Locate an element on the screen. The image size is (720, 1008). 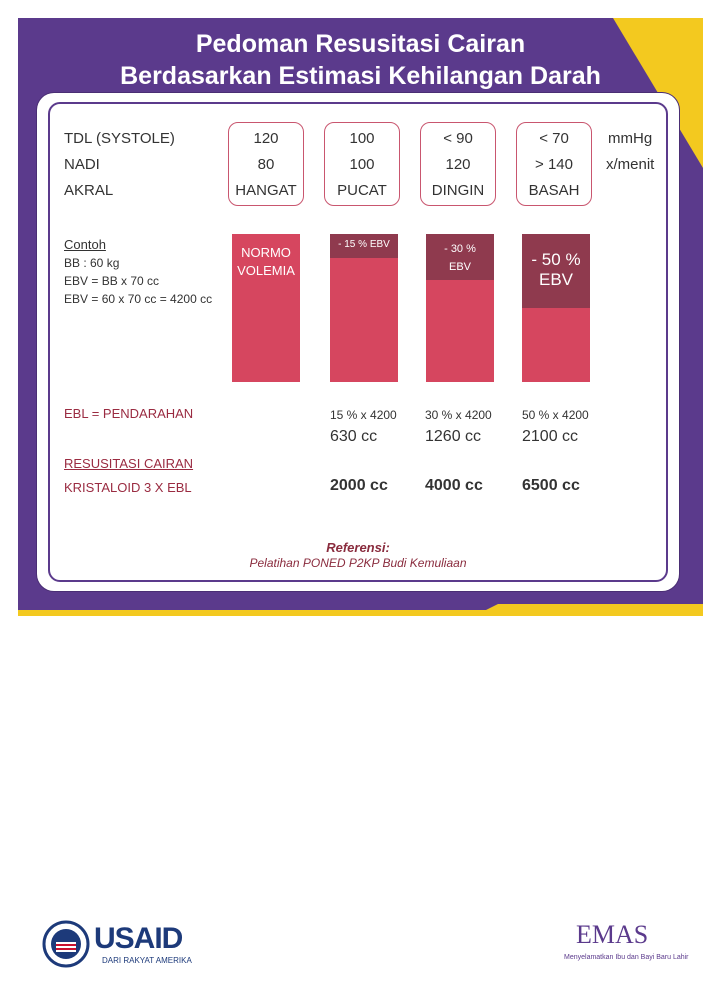
ebl-label: EBL = PENDARAHAN is located at coordinates (129, 413).